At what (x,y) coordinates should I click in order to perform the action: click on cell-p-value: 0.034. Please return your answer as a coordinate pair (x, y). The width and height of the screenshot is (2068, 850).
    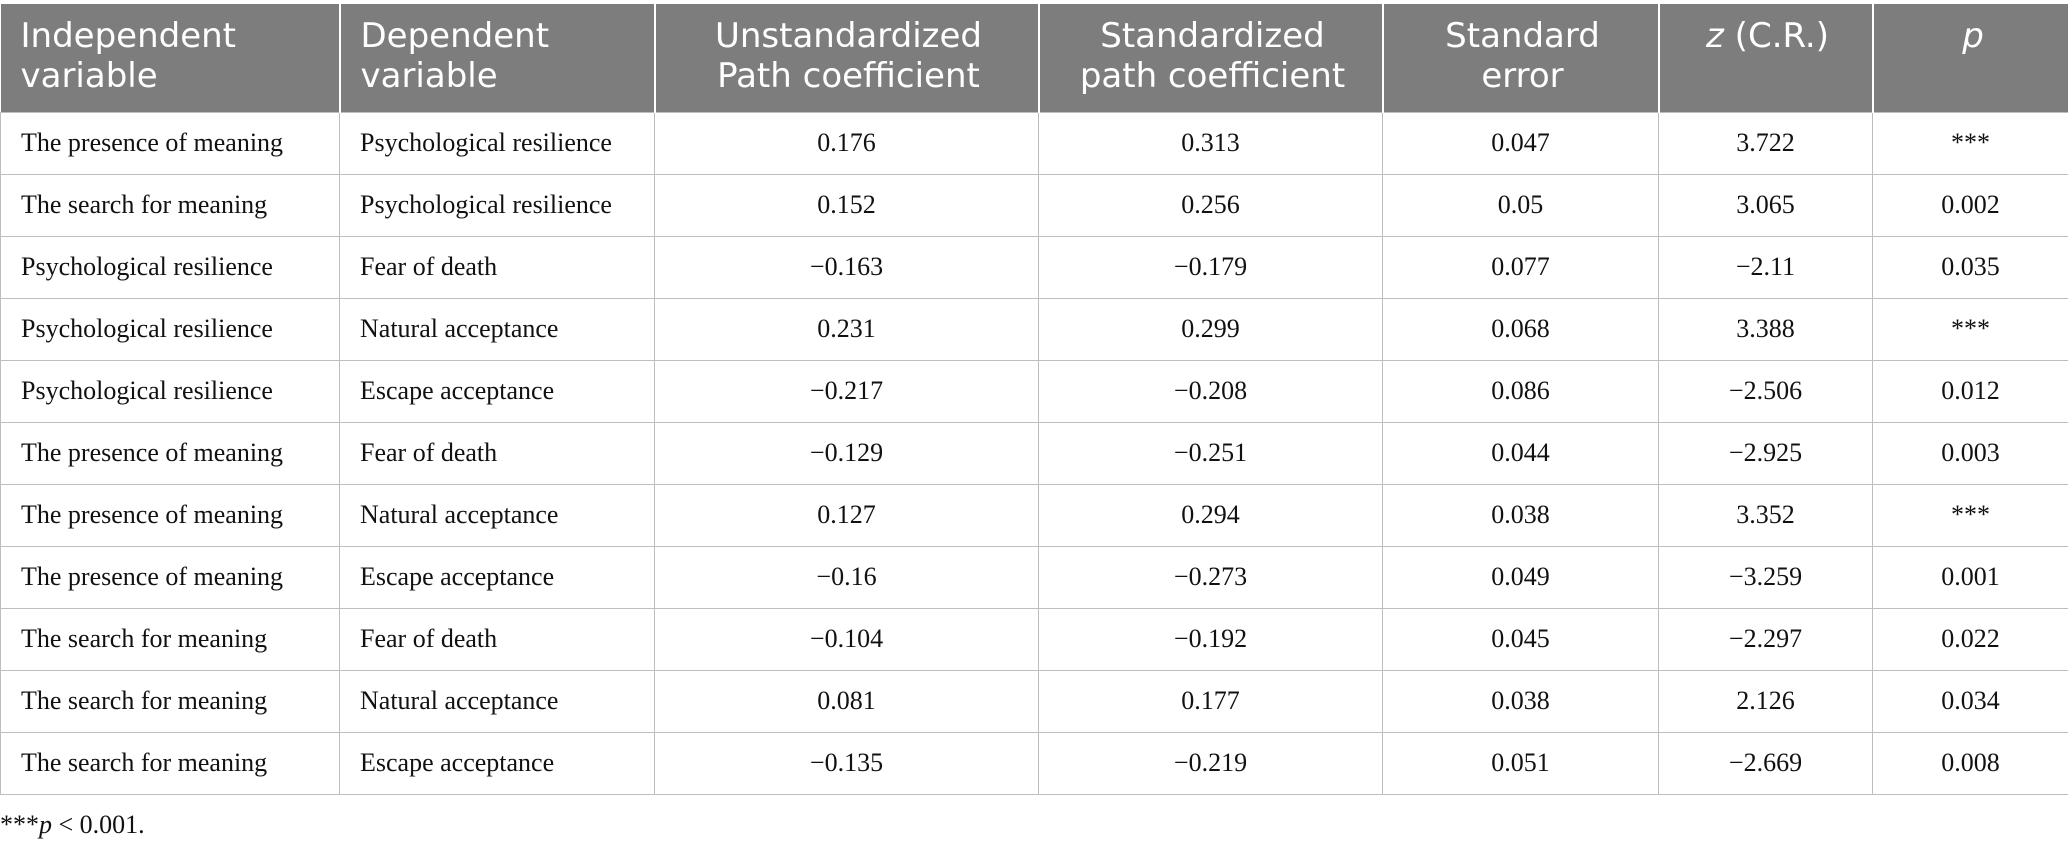
    Looking at the image, I should click on (1970, 701).